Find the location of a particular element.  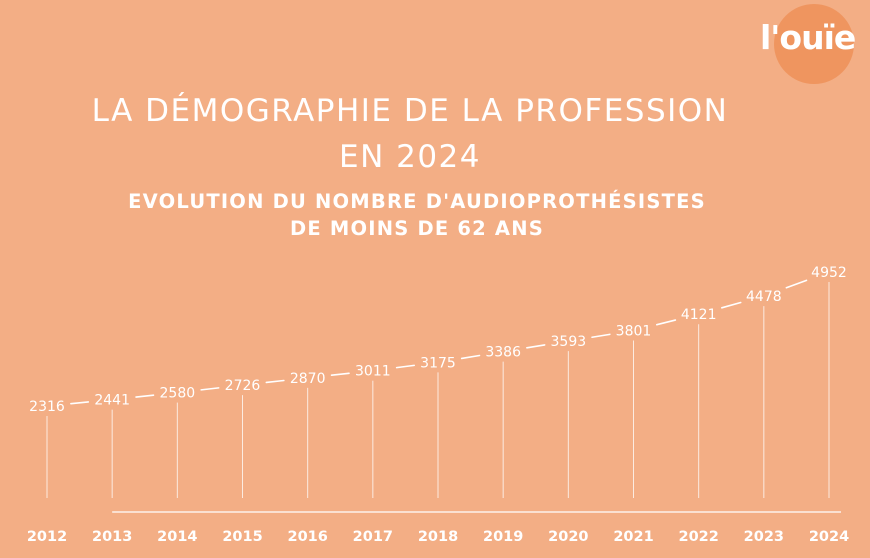

chart-subtitle-line-2: DE MOINS DE 62 ANS is located at coordinates (417, 228).